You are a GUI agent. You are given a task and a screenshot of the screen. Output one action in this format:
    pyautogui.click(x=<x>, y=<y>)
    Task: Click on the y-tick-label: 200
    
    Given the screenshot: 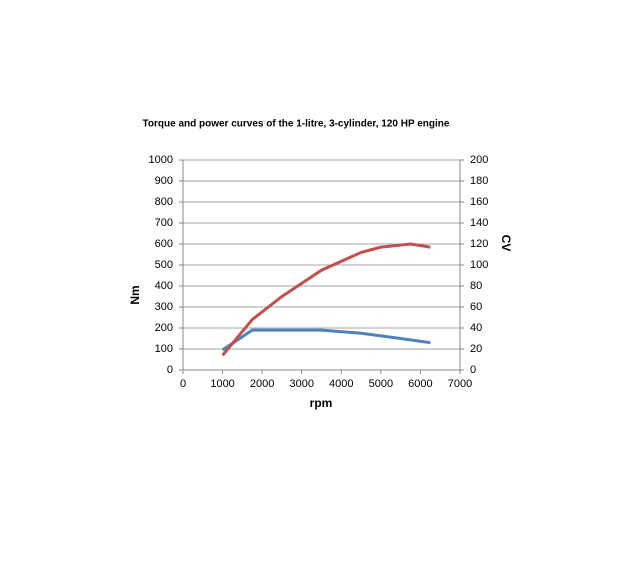 What is the action you would take?
    pyautogui.click(x=164, y=328)
    